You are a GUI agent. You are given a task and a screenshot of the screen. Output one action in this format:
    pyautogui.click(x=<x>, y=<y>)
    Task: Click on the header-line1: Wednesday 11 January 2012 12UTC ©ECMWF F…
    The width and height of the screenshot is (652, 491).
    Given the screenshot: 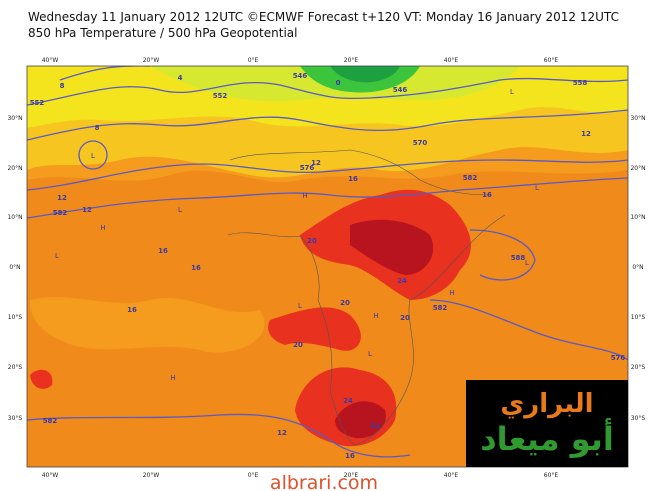 What is the action you would take?
    pyautogui.click(x=323, y=17)
    